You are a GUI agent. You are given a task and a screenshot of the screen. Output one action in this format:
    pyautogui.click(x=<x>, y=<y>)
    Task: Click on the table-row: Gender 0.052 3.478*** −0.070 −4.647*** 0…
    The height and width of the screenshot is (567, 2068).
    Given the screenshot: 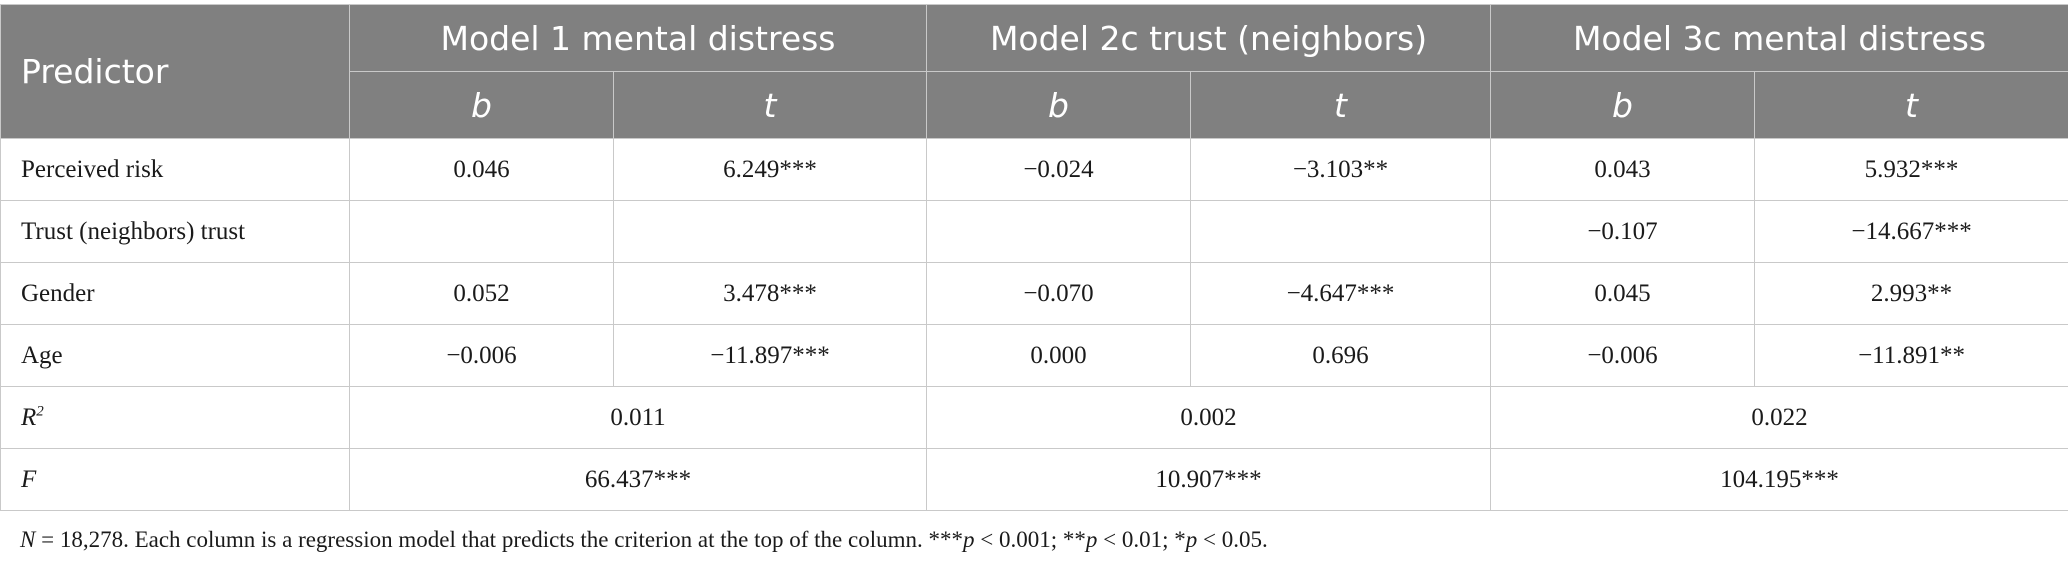 What is the action you would take?
    pyautogui.click(x=1034, y=293)
    